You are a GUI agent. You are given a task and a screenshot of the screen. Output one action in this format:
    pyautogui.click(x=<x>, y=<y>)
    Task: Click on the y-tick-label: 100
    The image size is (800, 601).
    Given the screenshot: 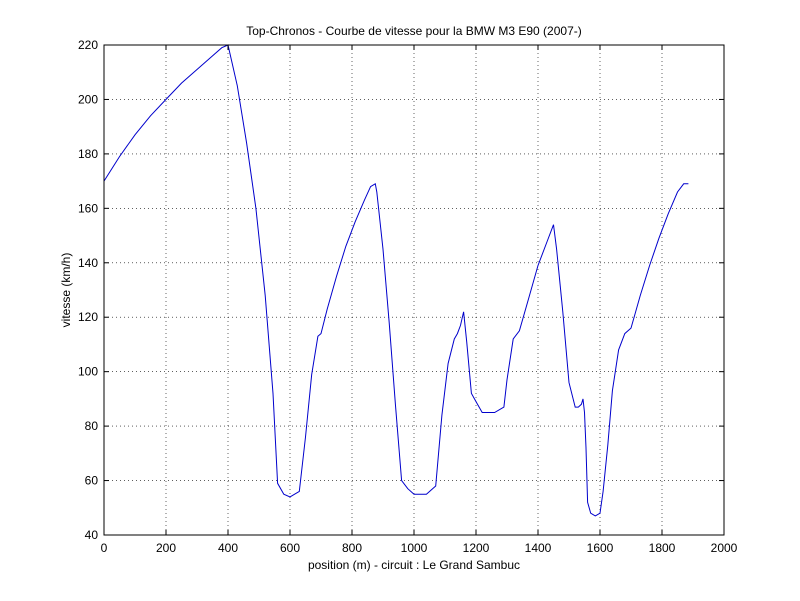 What is the action you would take?
    pyautogui.click(x=88, y=372)
    